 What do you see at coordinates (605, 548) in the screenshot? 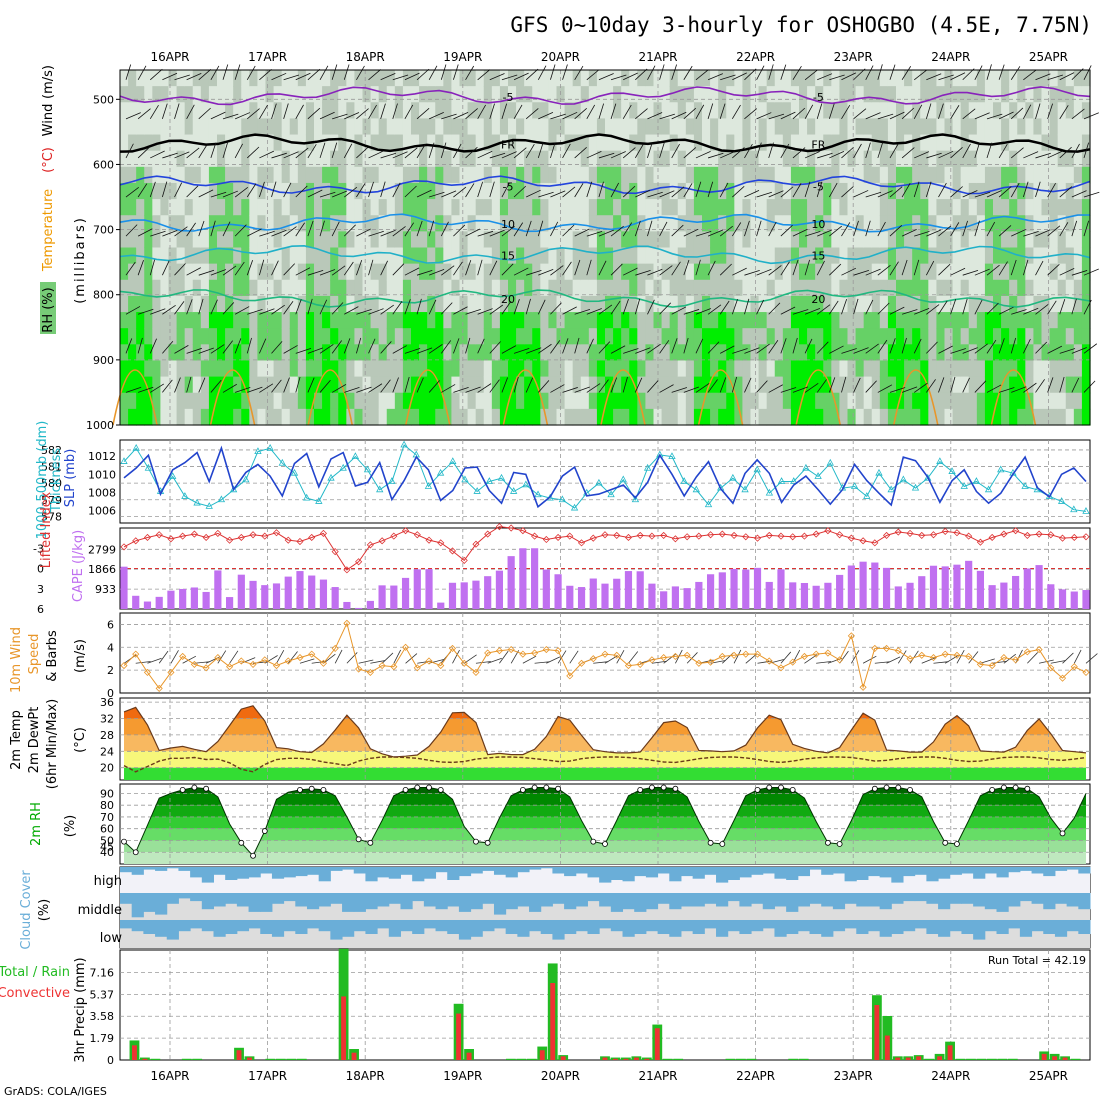
I see `lifted-line` at bounding box center [605, 548].